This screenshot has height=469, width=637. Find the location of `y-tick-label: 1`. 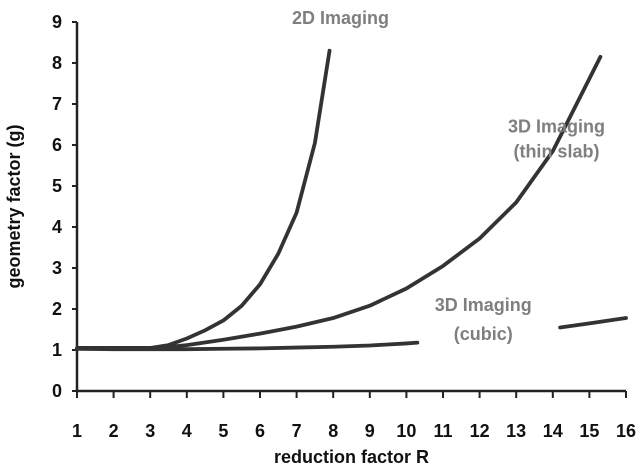

y-tick-label: 1 is located at coordinates (57, 350).